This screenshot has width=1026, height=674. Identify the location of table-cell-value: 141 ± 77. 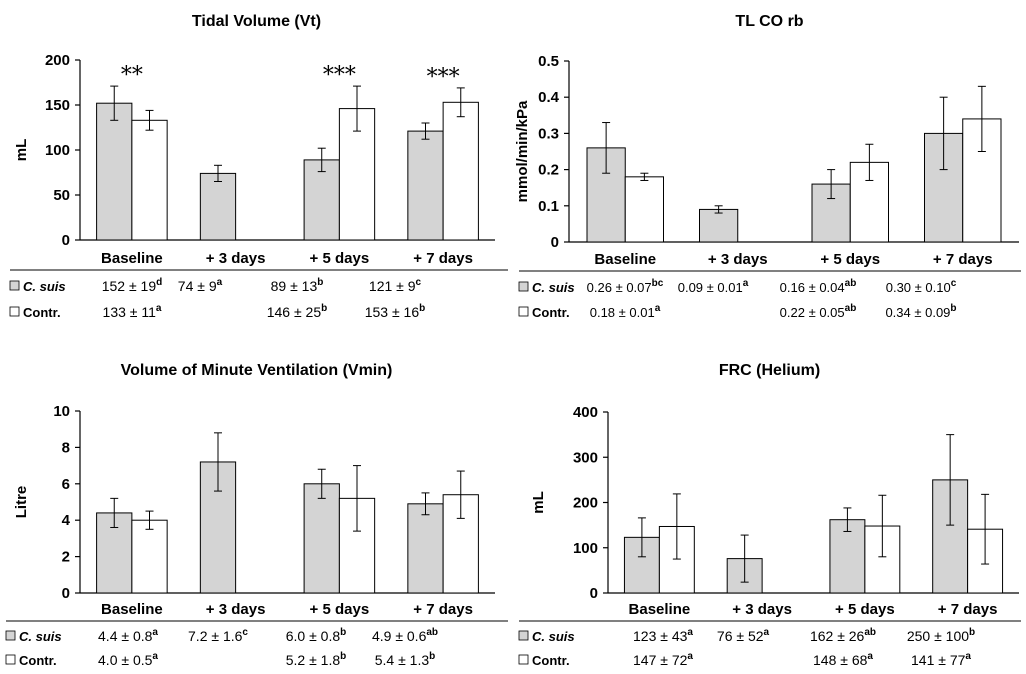
(938, 660).